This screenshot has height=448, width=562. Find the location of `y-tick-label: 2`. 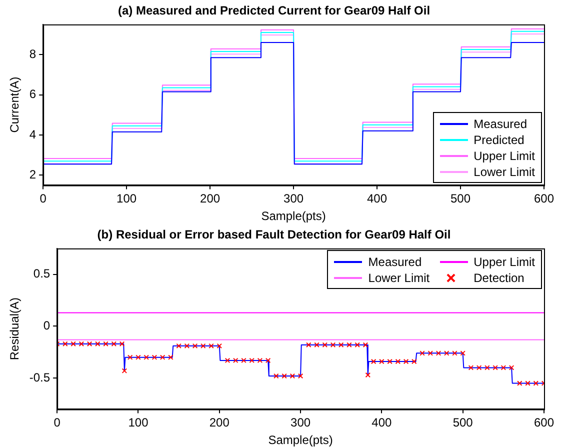

y-tick-label: 2 is located at coordinates (32, 174).